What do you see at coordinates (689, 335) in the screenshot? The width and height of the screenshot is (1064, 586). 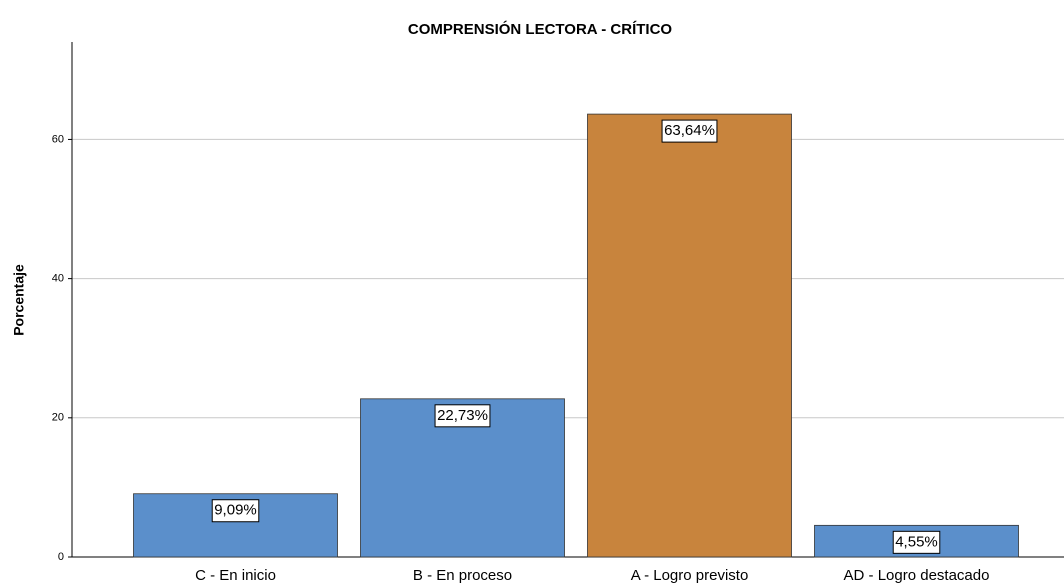 I see `bar` at bounding box center [689, 335].